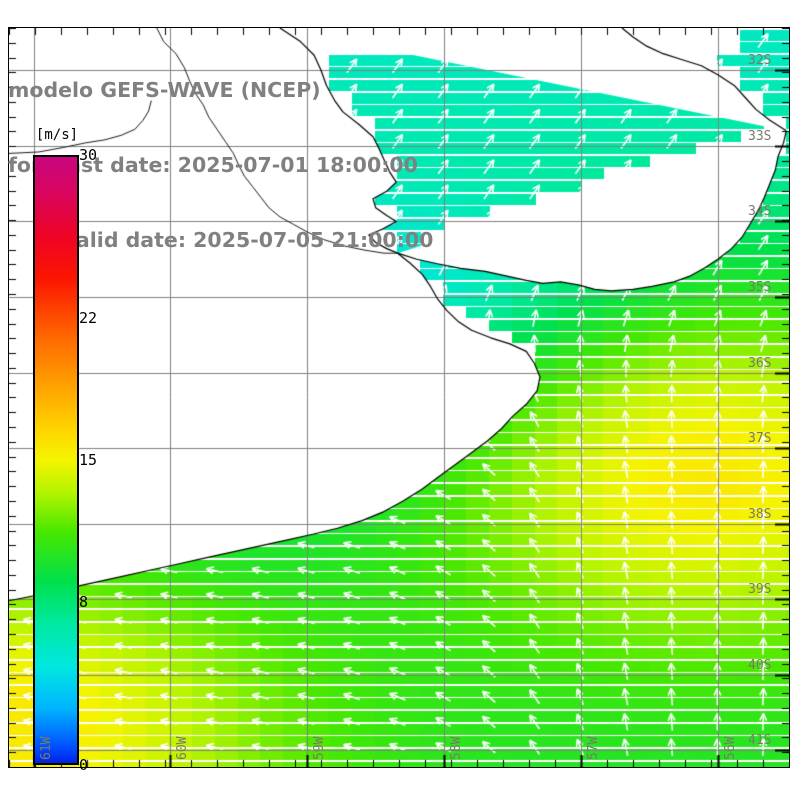  Describe the element at coordinates (88, 317) in the screenshot. I see `colorbar-tick-22: 22` at that location.